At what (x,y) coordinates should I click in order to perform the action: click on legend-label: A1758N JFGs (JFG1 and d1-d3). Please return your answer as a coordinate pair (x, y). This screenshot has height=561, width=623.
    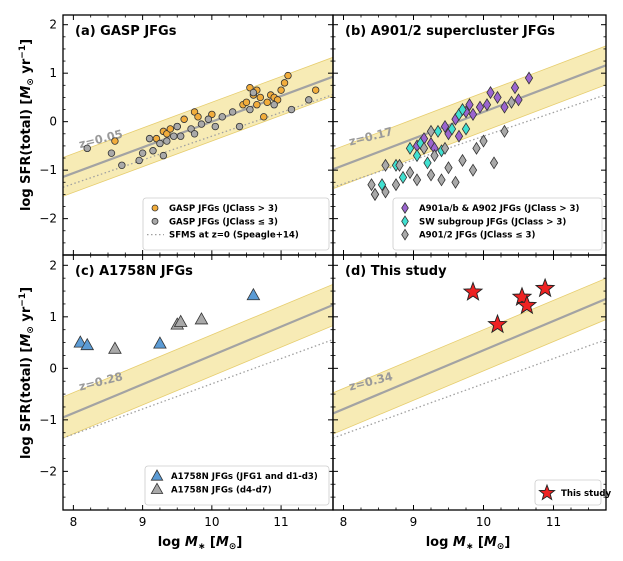
    Looking at the image, I should click on (244, 477).